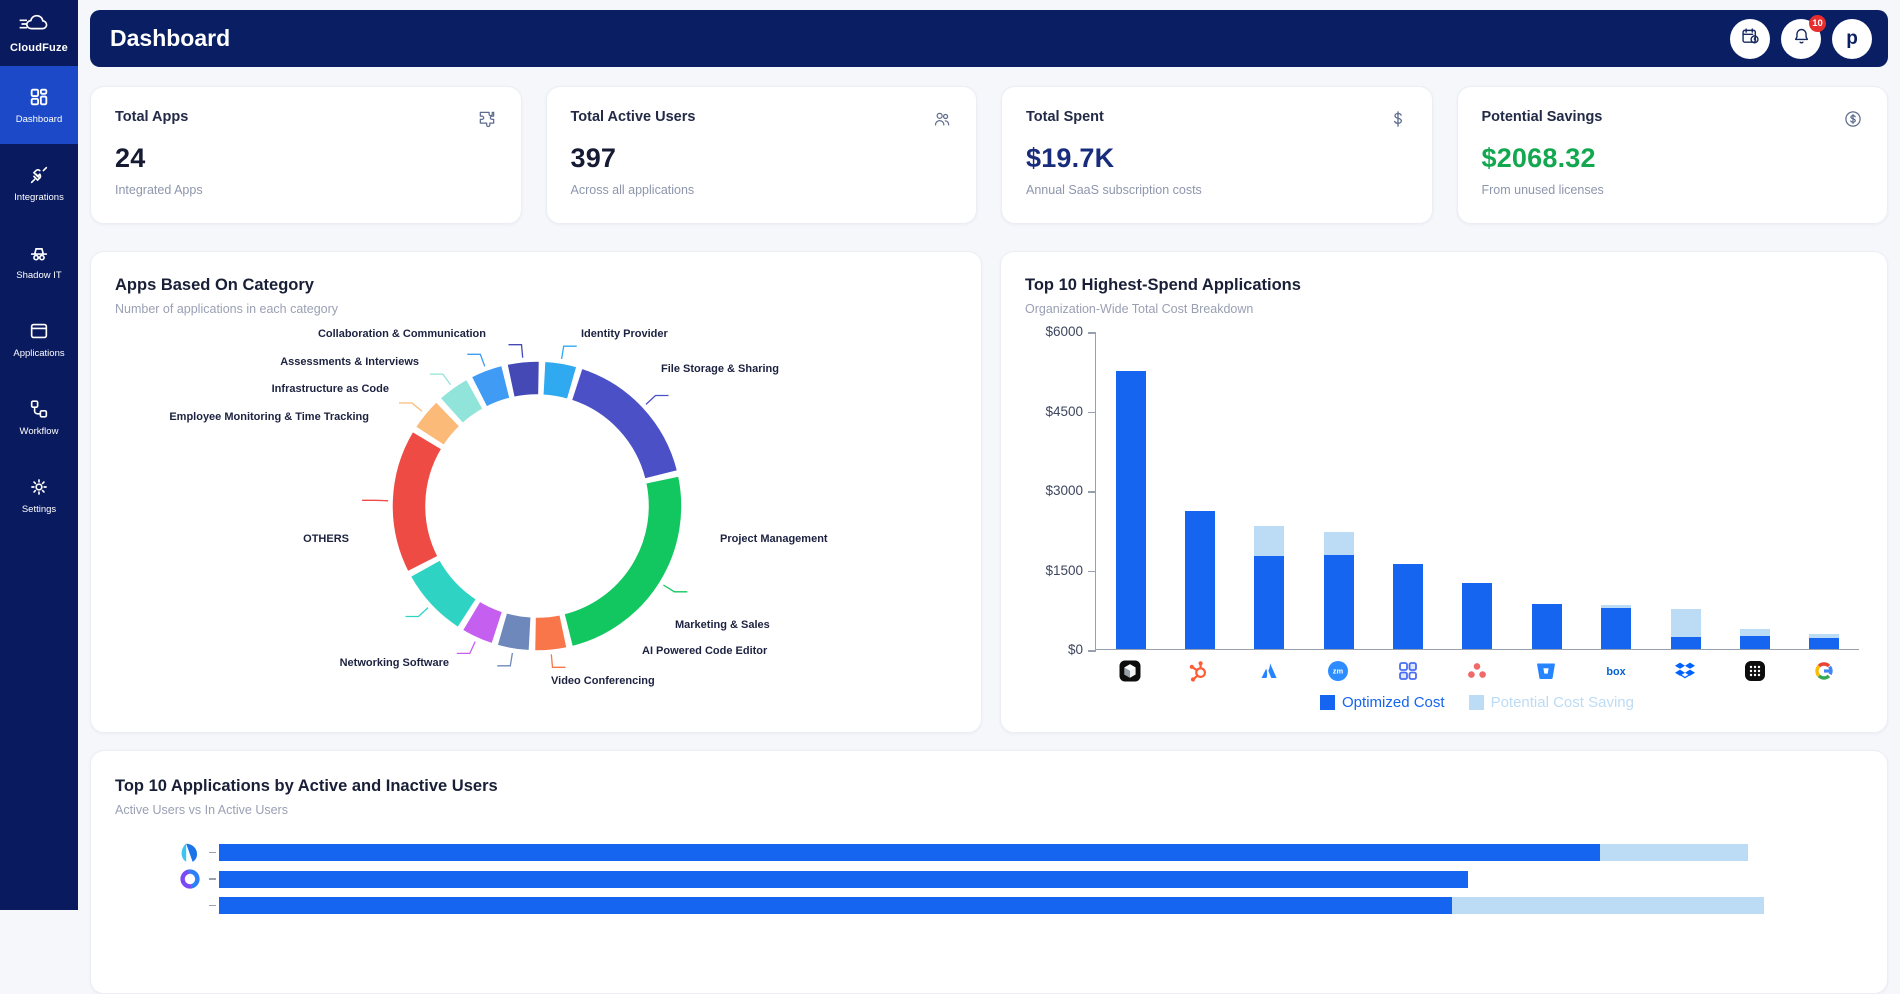  I want to click on stat-label: Total Apps, so click(152, 117).